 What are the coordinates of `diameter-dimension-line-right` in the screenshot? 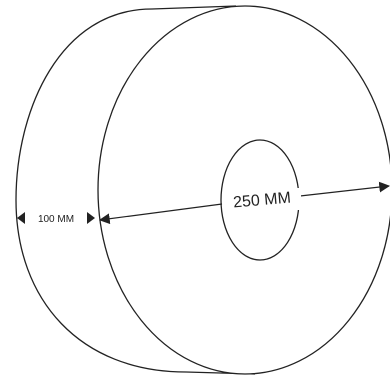 It's located at (344, 189).